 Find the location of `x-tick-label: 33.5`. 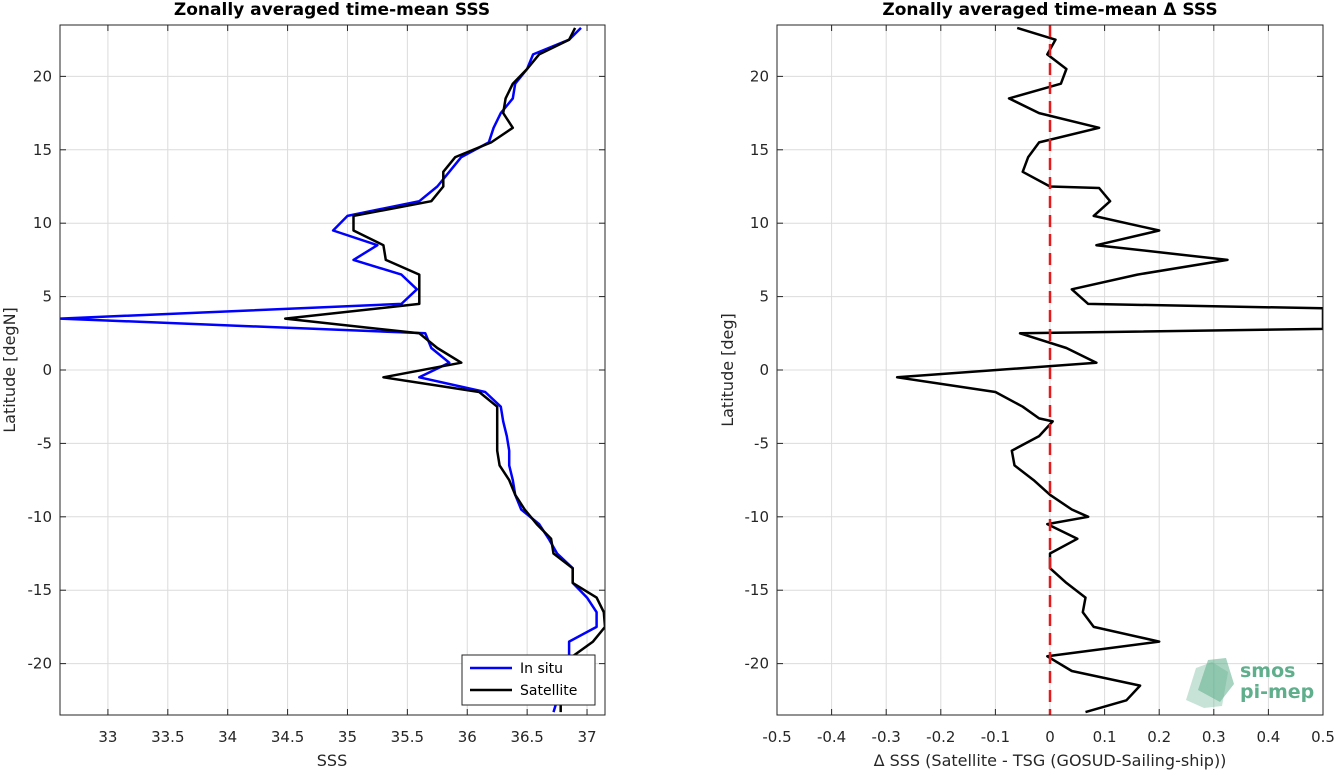

x-tick-label: 33.5 is located at coordinates (167, 737).